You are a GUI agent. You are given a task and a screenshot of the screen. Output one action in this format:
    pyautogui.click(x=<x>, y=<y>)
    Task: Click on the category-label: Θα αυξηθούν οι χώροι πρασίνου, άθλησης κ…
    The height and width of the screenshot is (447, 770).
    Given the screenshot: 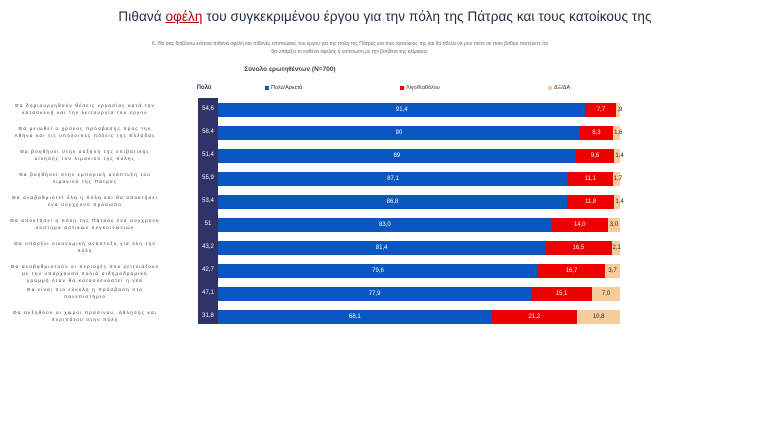 What is the action you would take?
    pyautogui.click(x=85, y=316)
    